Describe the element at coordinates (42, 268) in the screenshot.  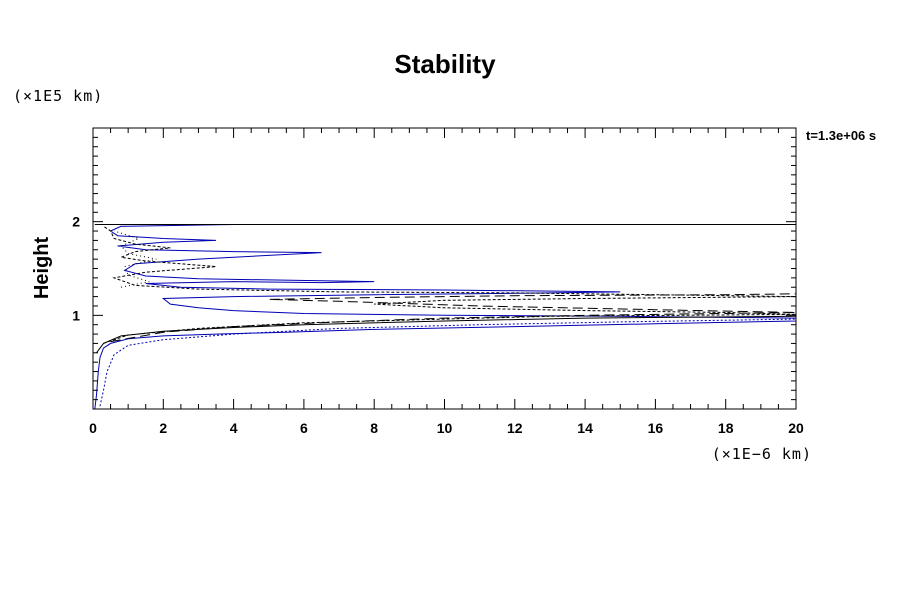
I see `y-axis-label: Height` at that location.